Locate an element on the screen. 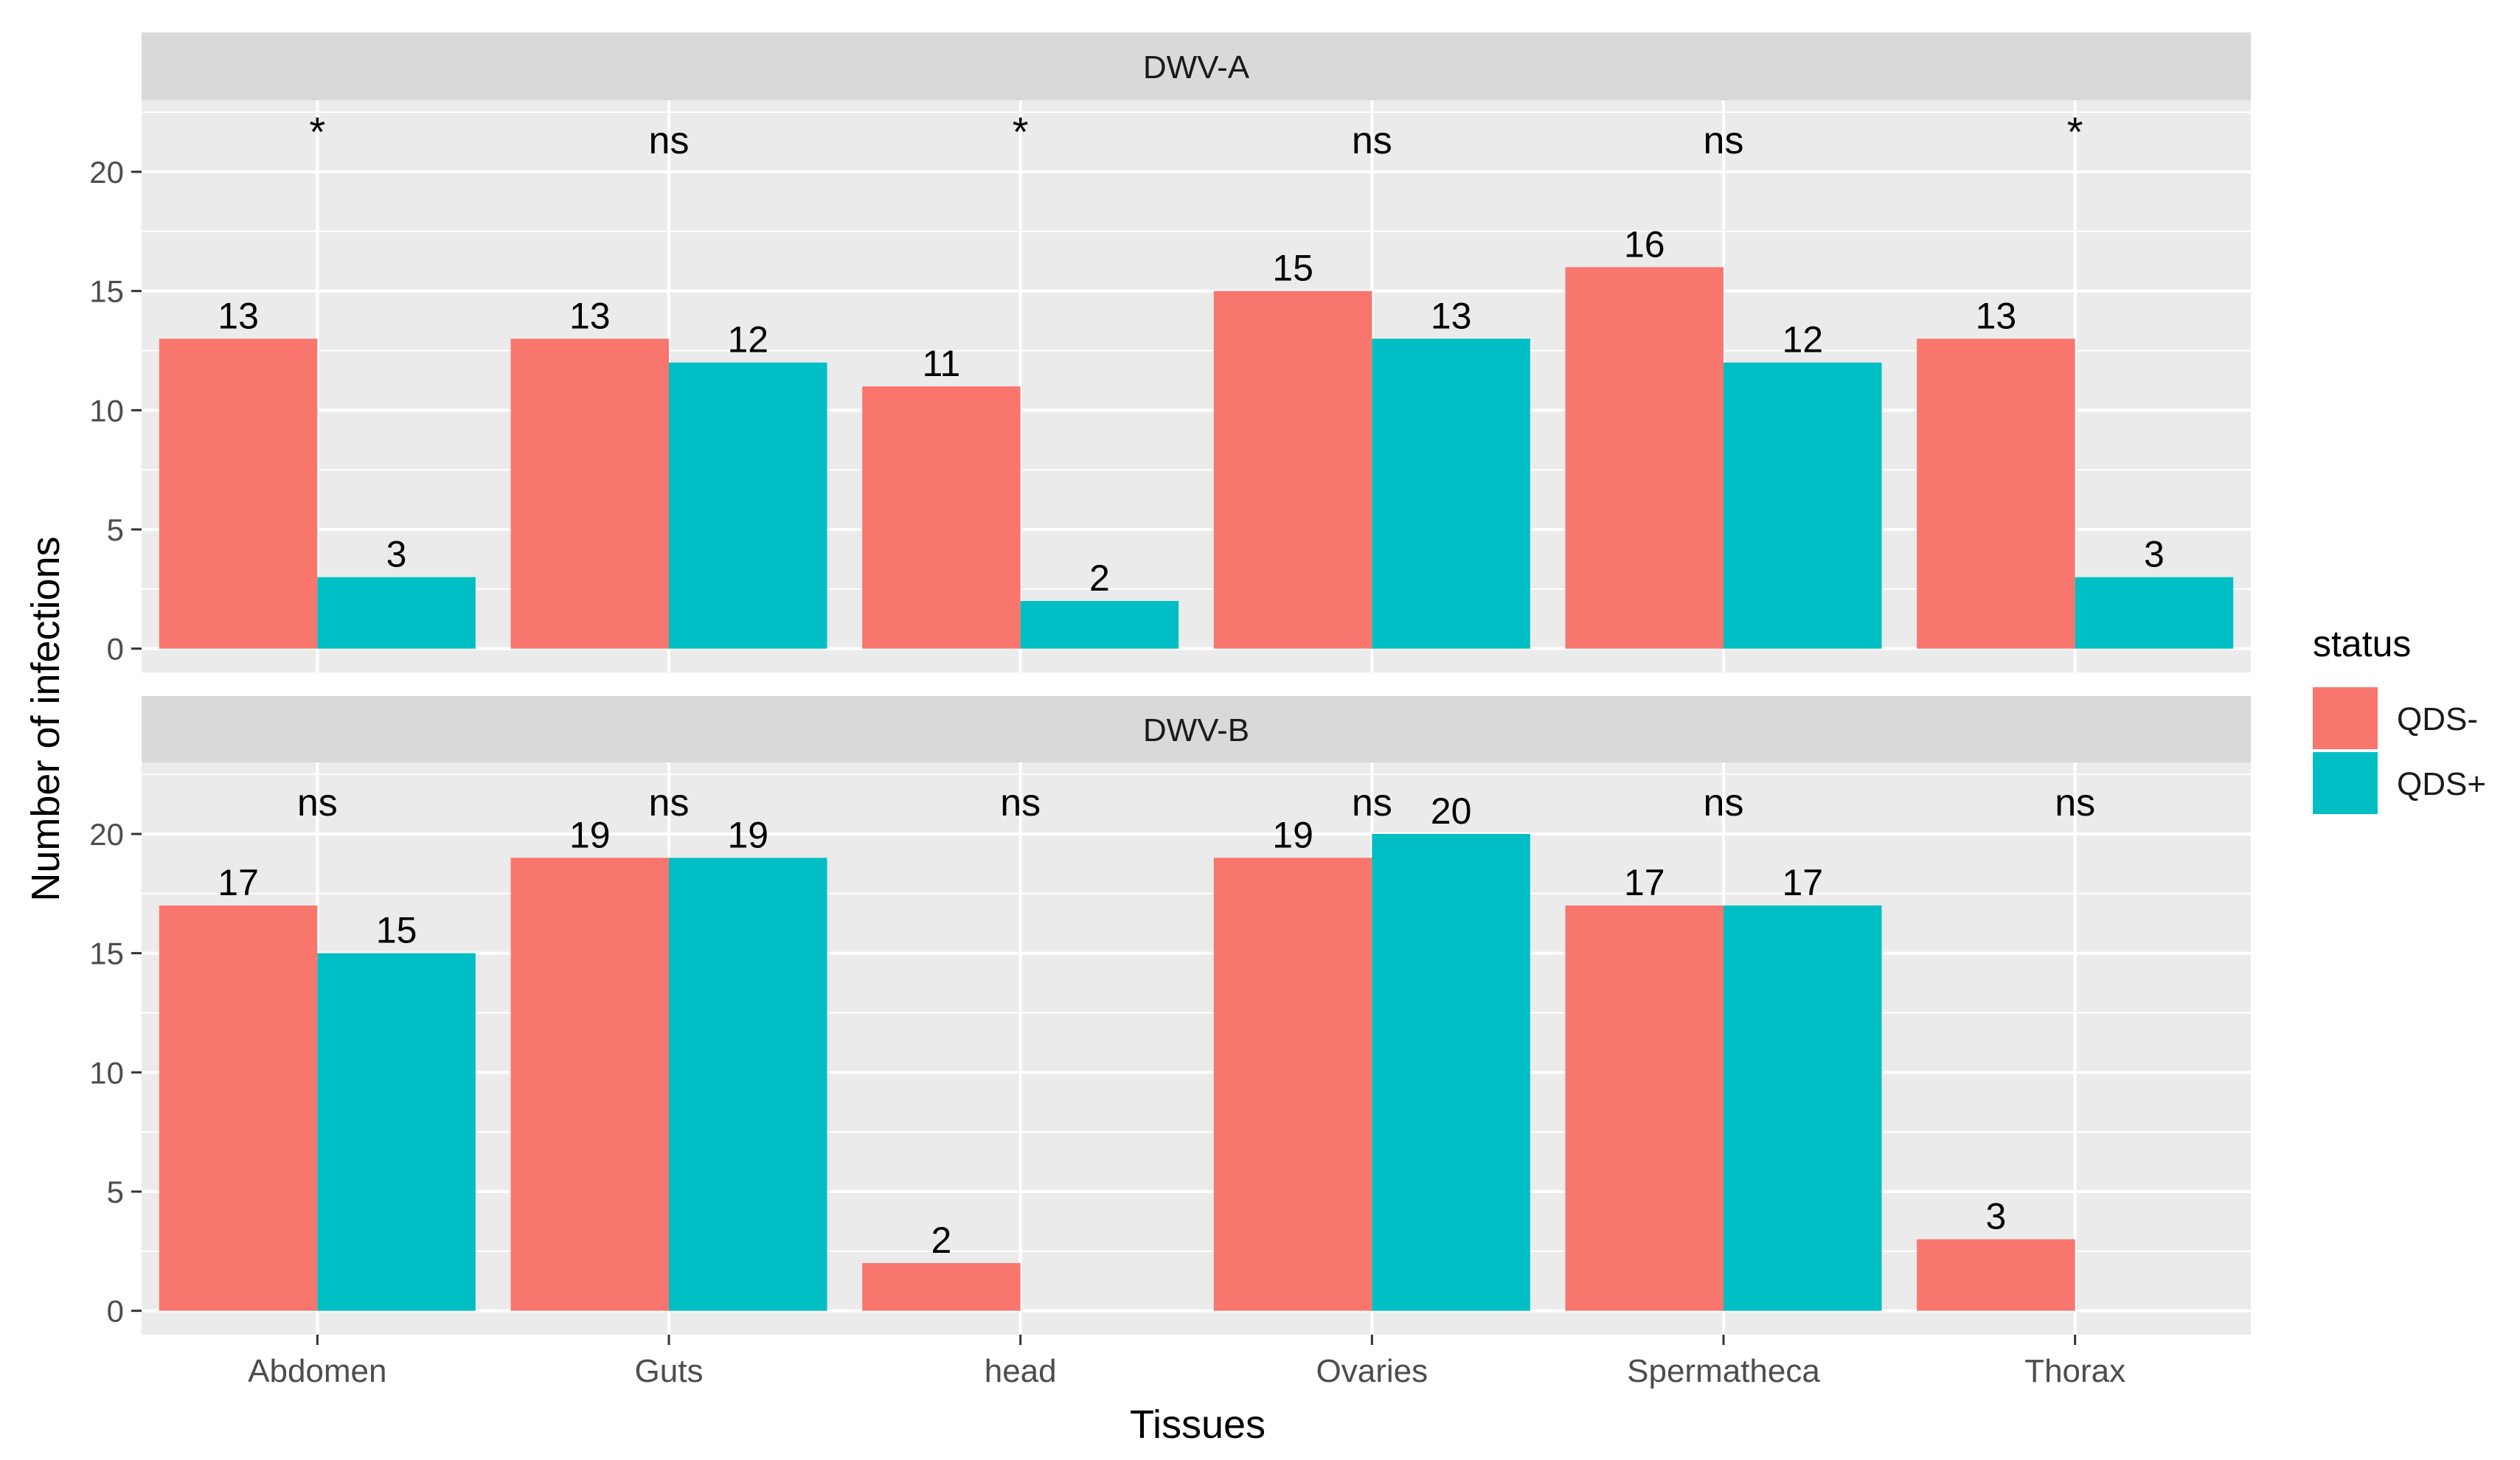 The height and width of the screenshot is (1460, 2520). legend-key-qds-plus is located at coordinates (2346, 783).